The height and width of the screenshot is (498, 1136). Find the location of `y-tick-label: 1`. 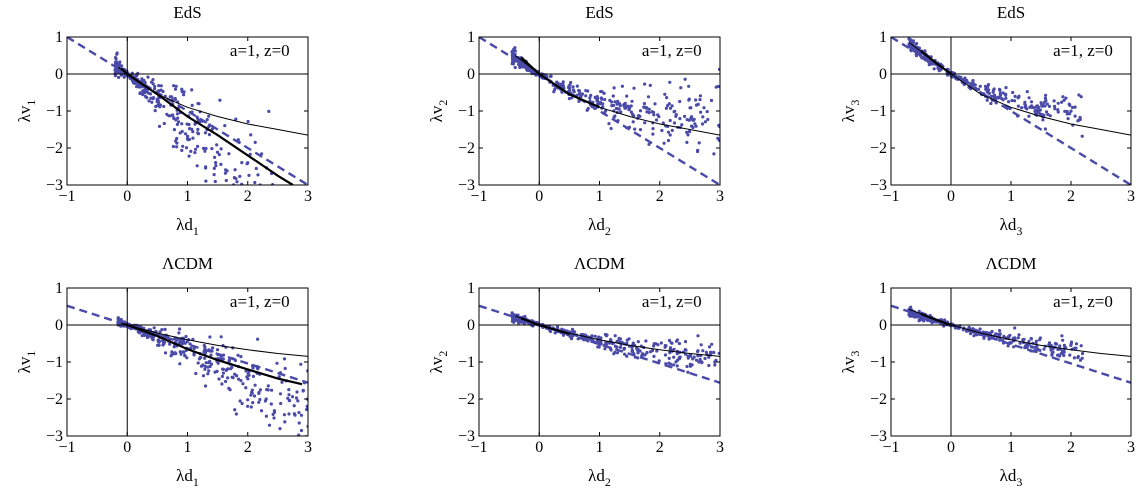

y-tick-label: 1 is located at coordinates (59, 37).